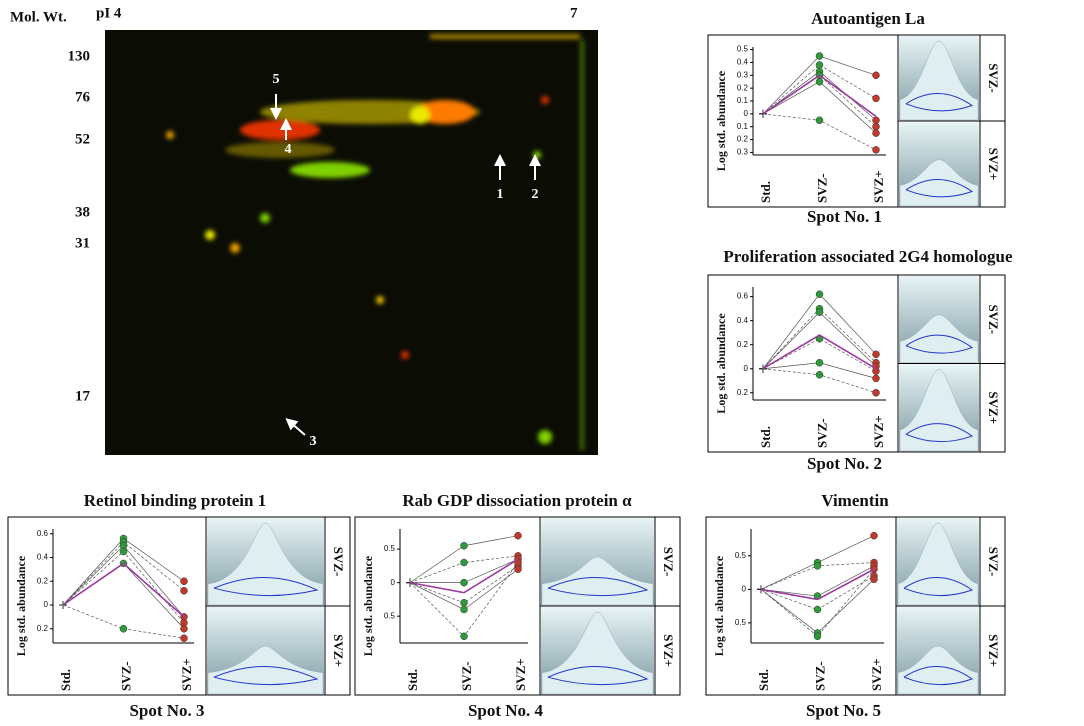  What do you see at coordinates (844, 216) in the screenshot?
I see `spot-label: Spot No. 1` at bounding box center [844, 216].